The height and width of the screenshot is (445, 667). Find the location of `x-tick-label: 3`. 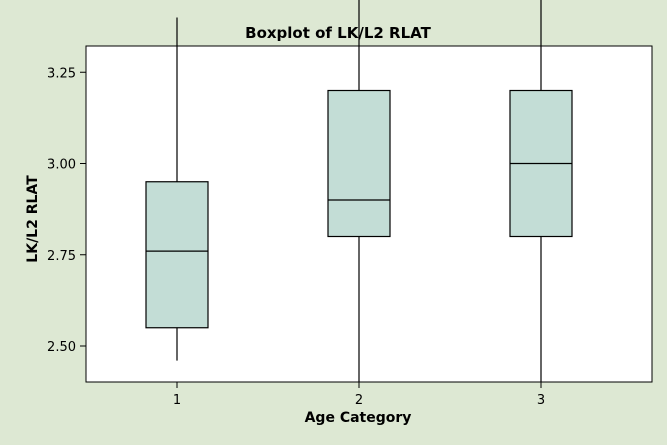

x-tick-label: 3 is located at coordinates (541, 400).